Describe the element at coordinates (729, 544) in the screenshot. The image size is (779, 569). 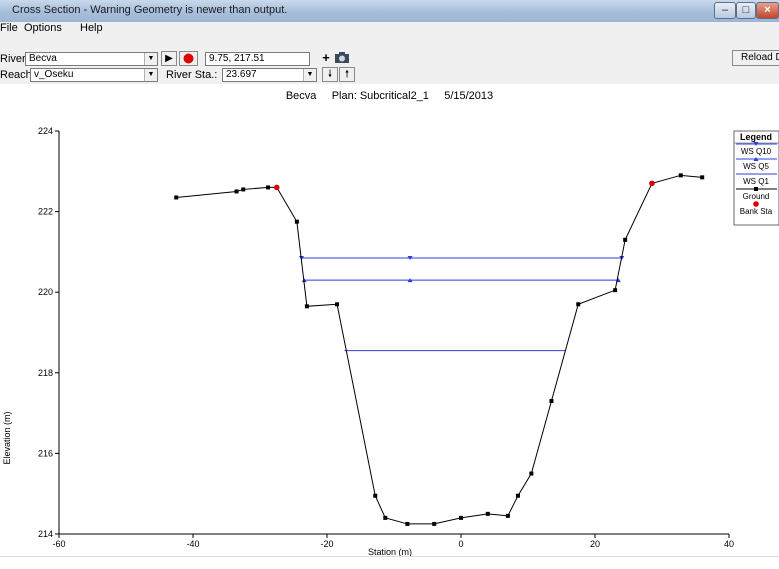
I see `x-tick-label: 40` at that location.